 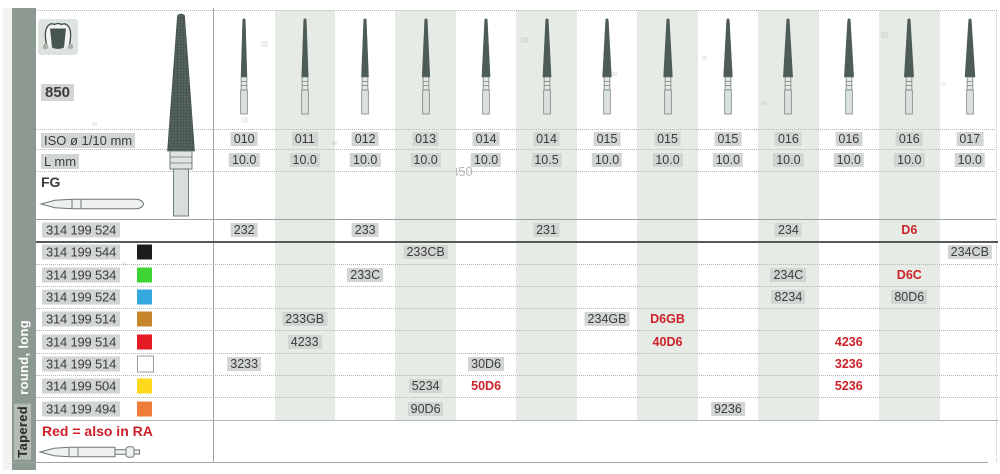 What do you see at coordinates (426, 139) in the screenshot?
I see `iso-value: 013` at bounding box center [426, 139].